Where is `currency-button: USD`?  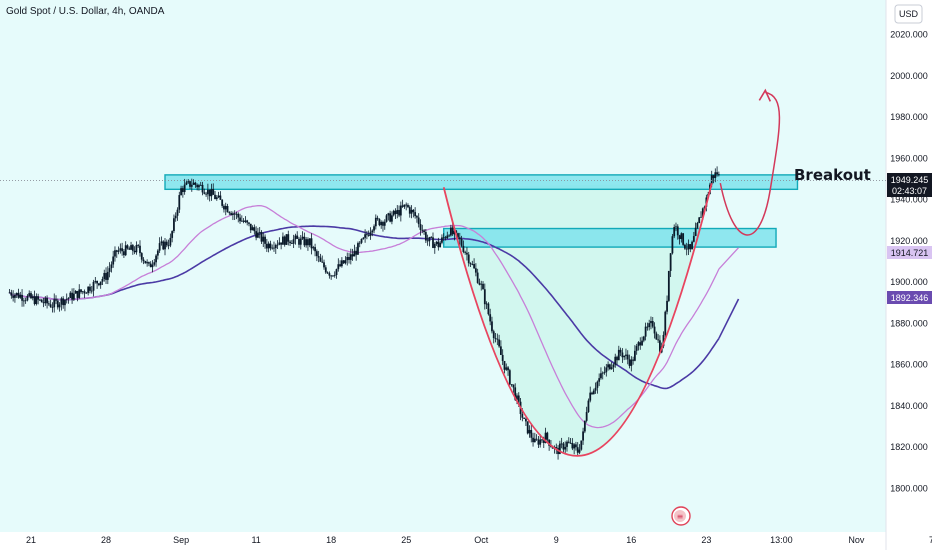
currency-button: USD is located at coordinates (908, 14).